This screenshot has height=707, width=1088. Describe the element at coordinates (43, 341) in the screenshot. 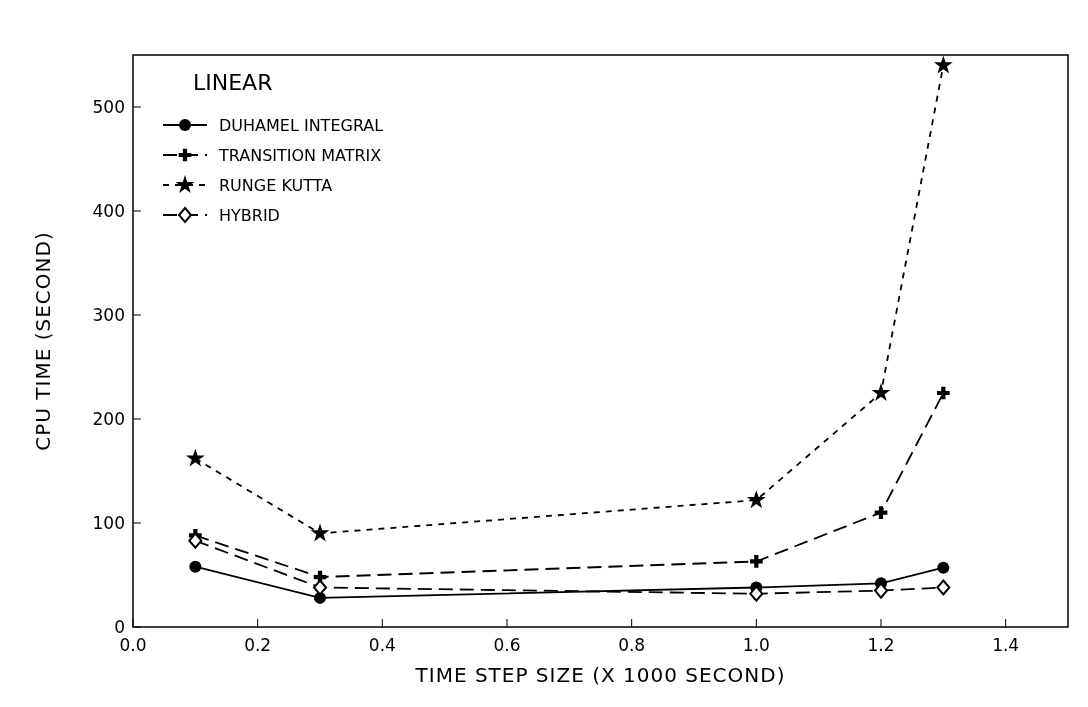

I see `y-axis-title: CPU TIME (SECOND)` at that location.